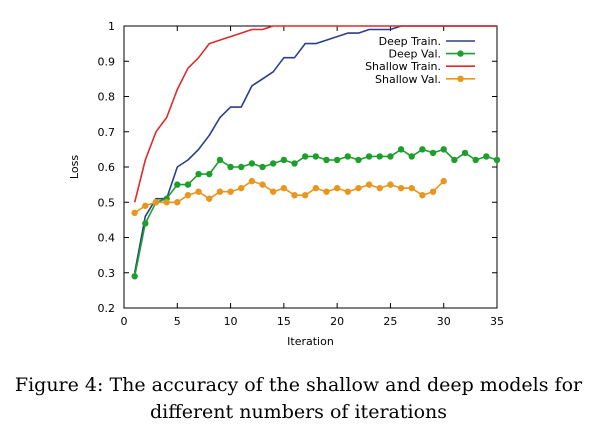 This screenshot has width=597, height=439. What do you see at coordinates (107, 132) in the screenshot?
I see `y-tick-label: 0.7` at bounding box center [107, 132].